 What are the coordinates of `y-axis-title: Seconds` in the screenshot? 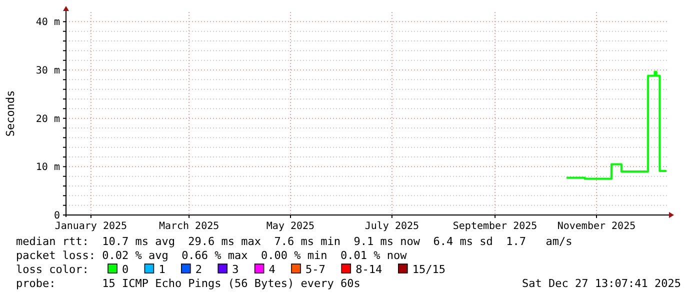 It's located at (10, 113).